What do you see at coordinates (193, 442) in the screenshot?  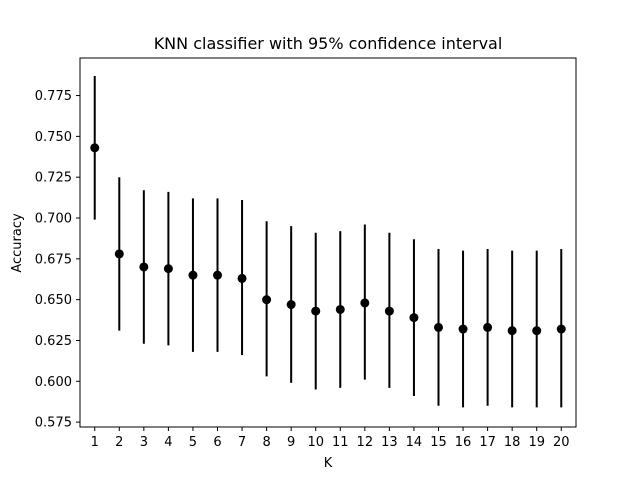 I see `x-tick-label: 5` at bounding box center [193, 442].